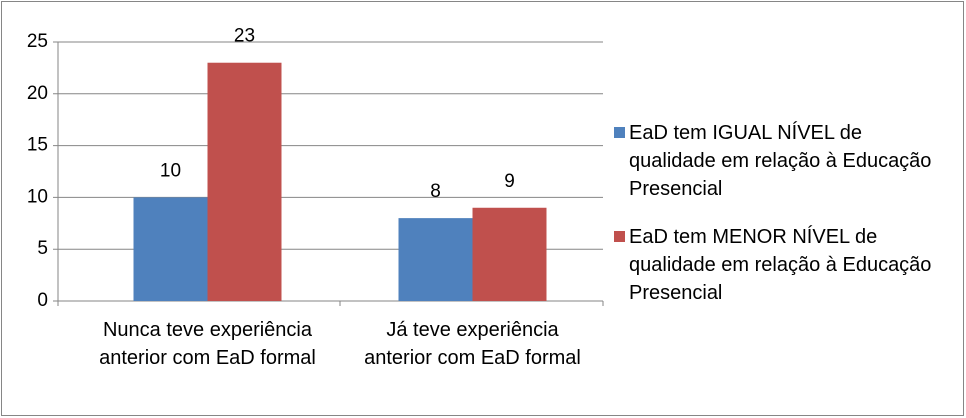  Describe the element at coordinates (509, 181) in the screenshot. I see `data-label: 9` at that location.